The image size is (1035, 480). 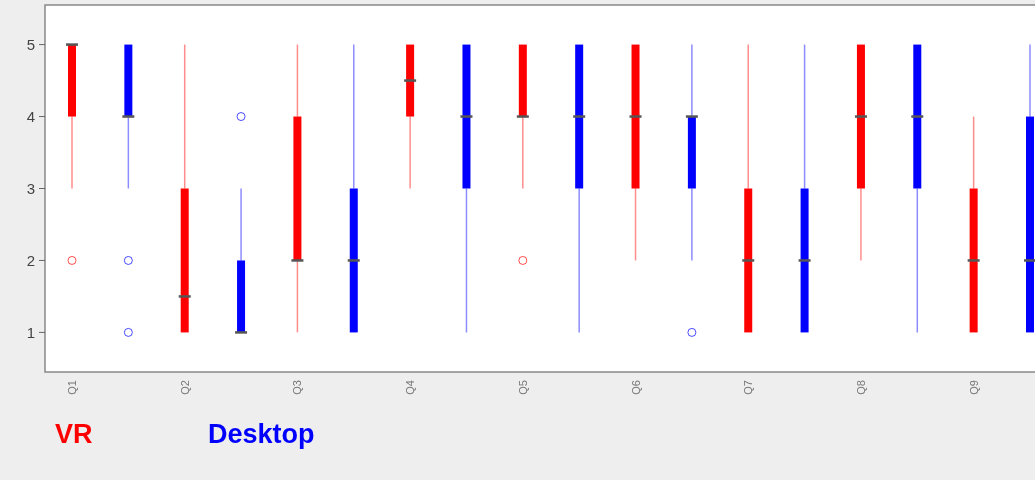 I want to click on y-tick-label: 2, so click(x=30, y=260).